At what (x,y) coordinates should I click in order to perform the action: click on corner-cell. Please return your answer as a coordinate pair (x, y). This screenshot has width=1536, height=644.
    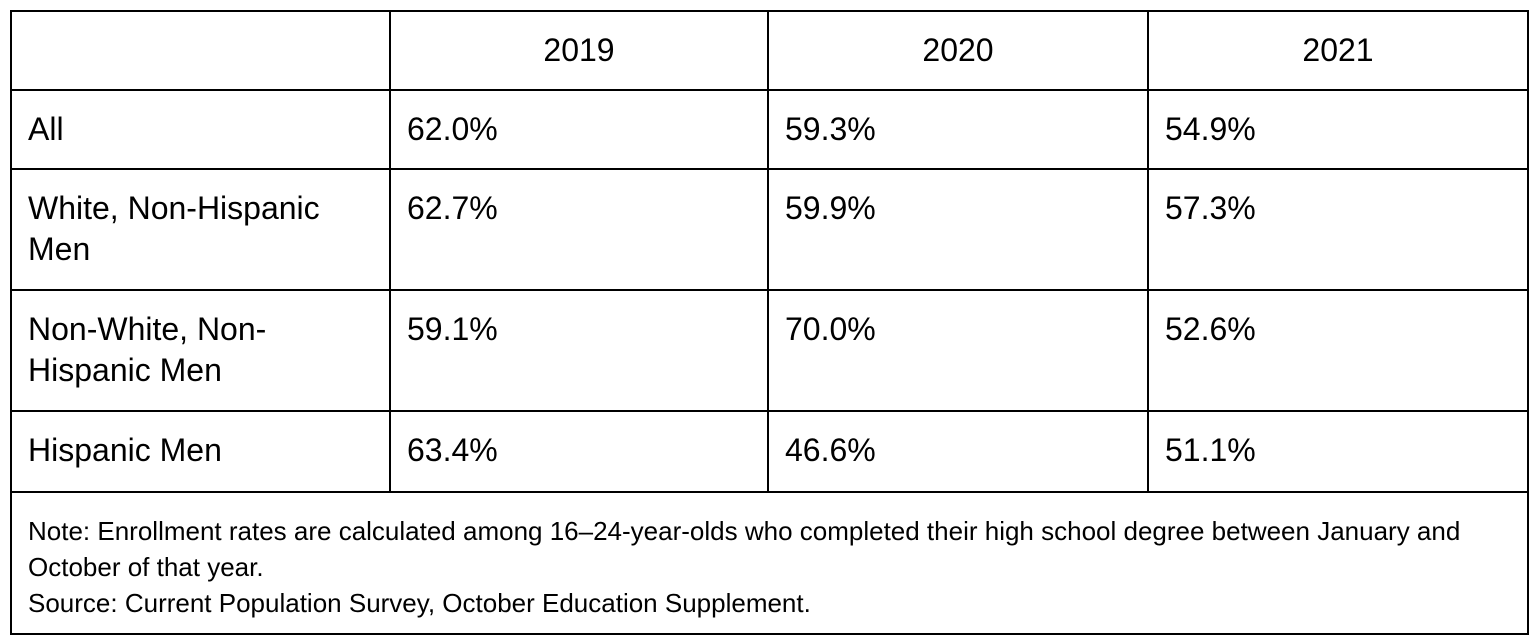
    Looking at the image, I should click on (200, 50).